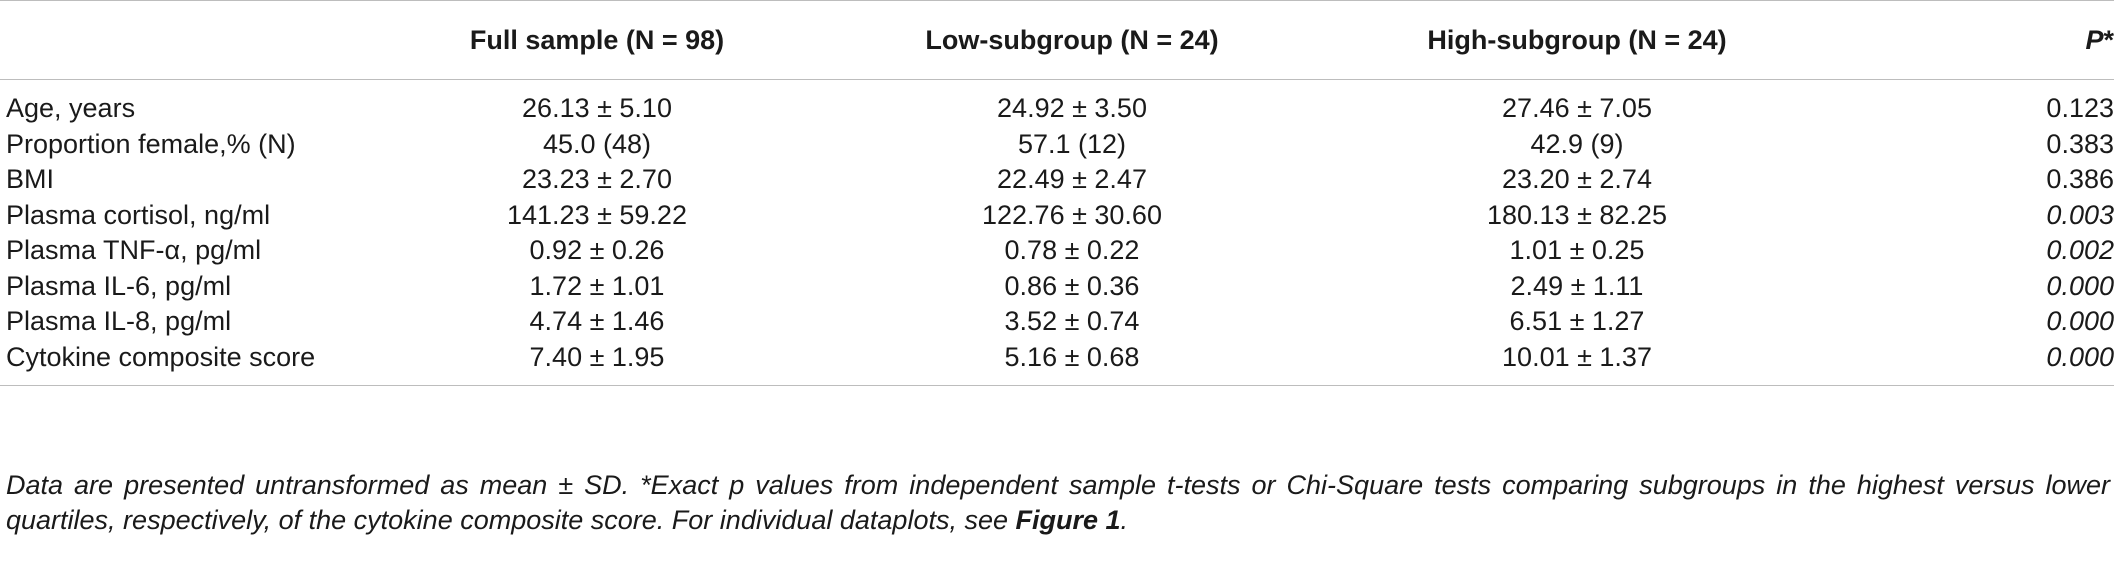  What do you see at coordinates (2080, 179) in the screenshot?
I see `cell-p-value: 0.386` at bounding box center [2080, 179].